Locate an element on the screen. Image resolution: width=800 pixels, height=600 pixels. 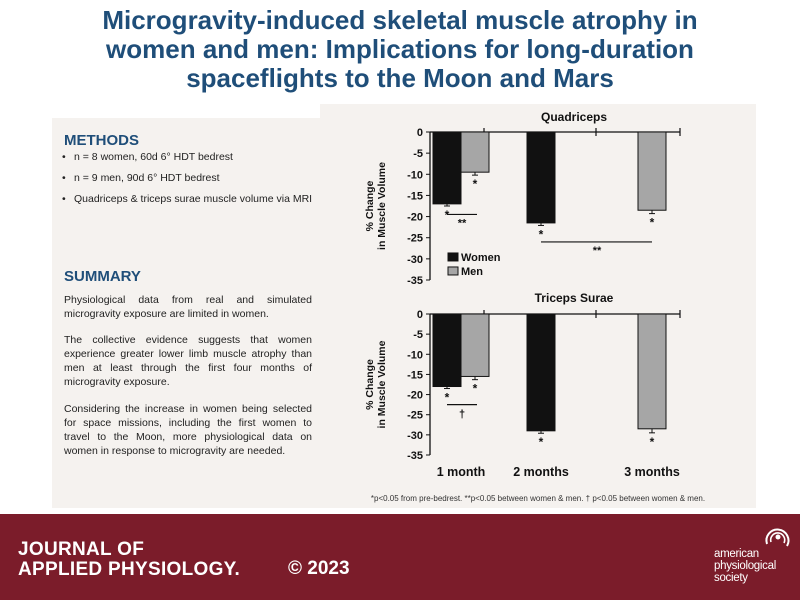
society-line-2: physiological is located at coordinates (745, 566).